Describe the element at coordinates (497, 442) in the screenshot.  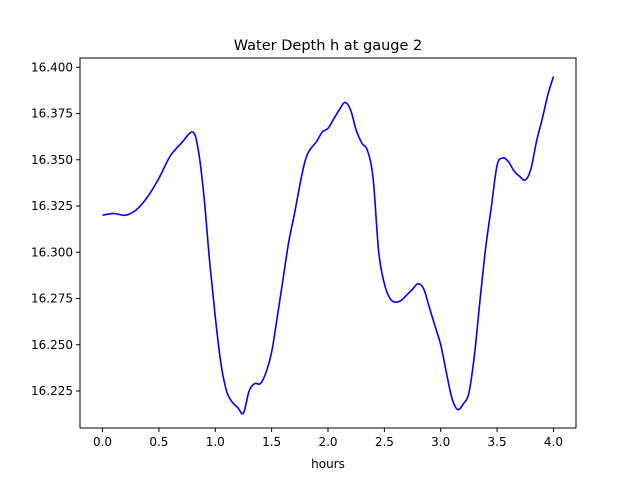
I see `x-tick-label: 3.5` at that location.